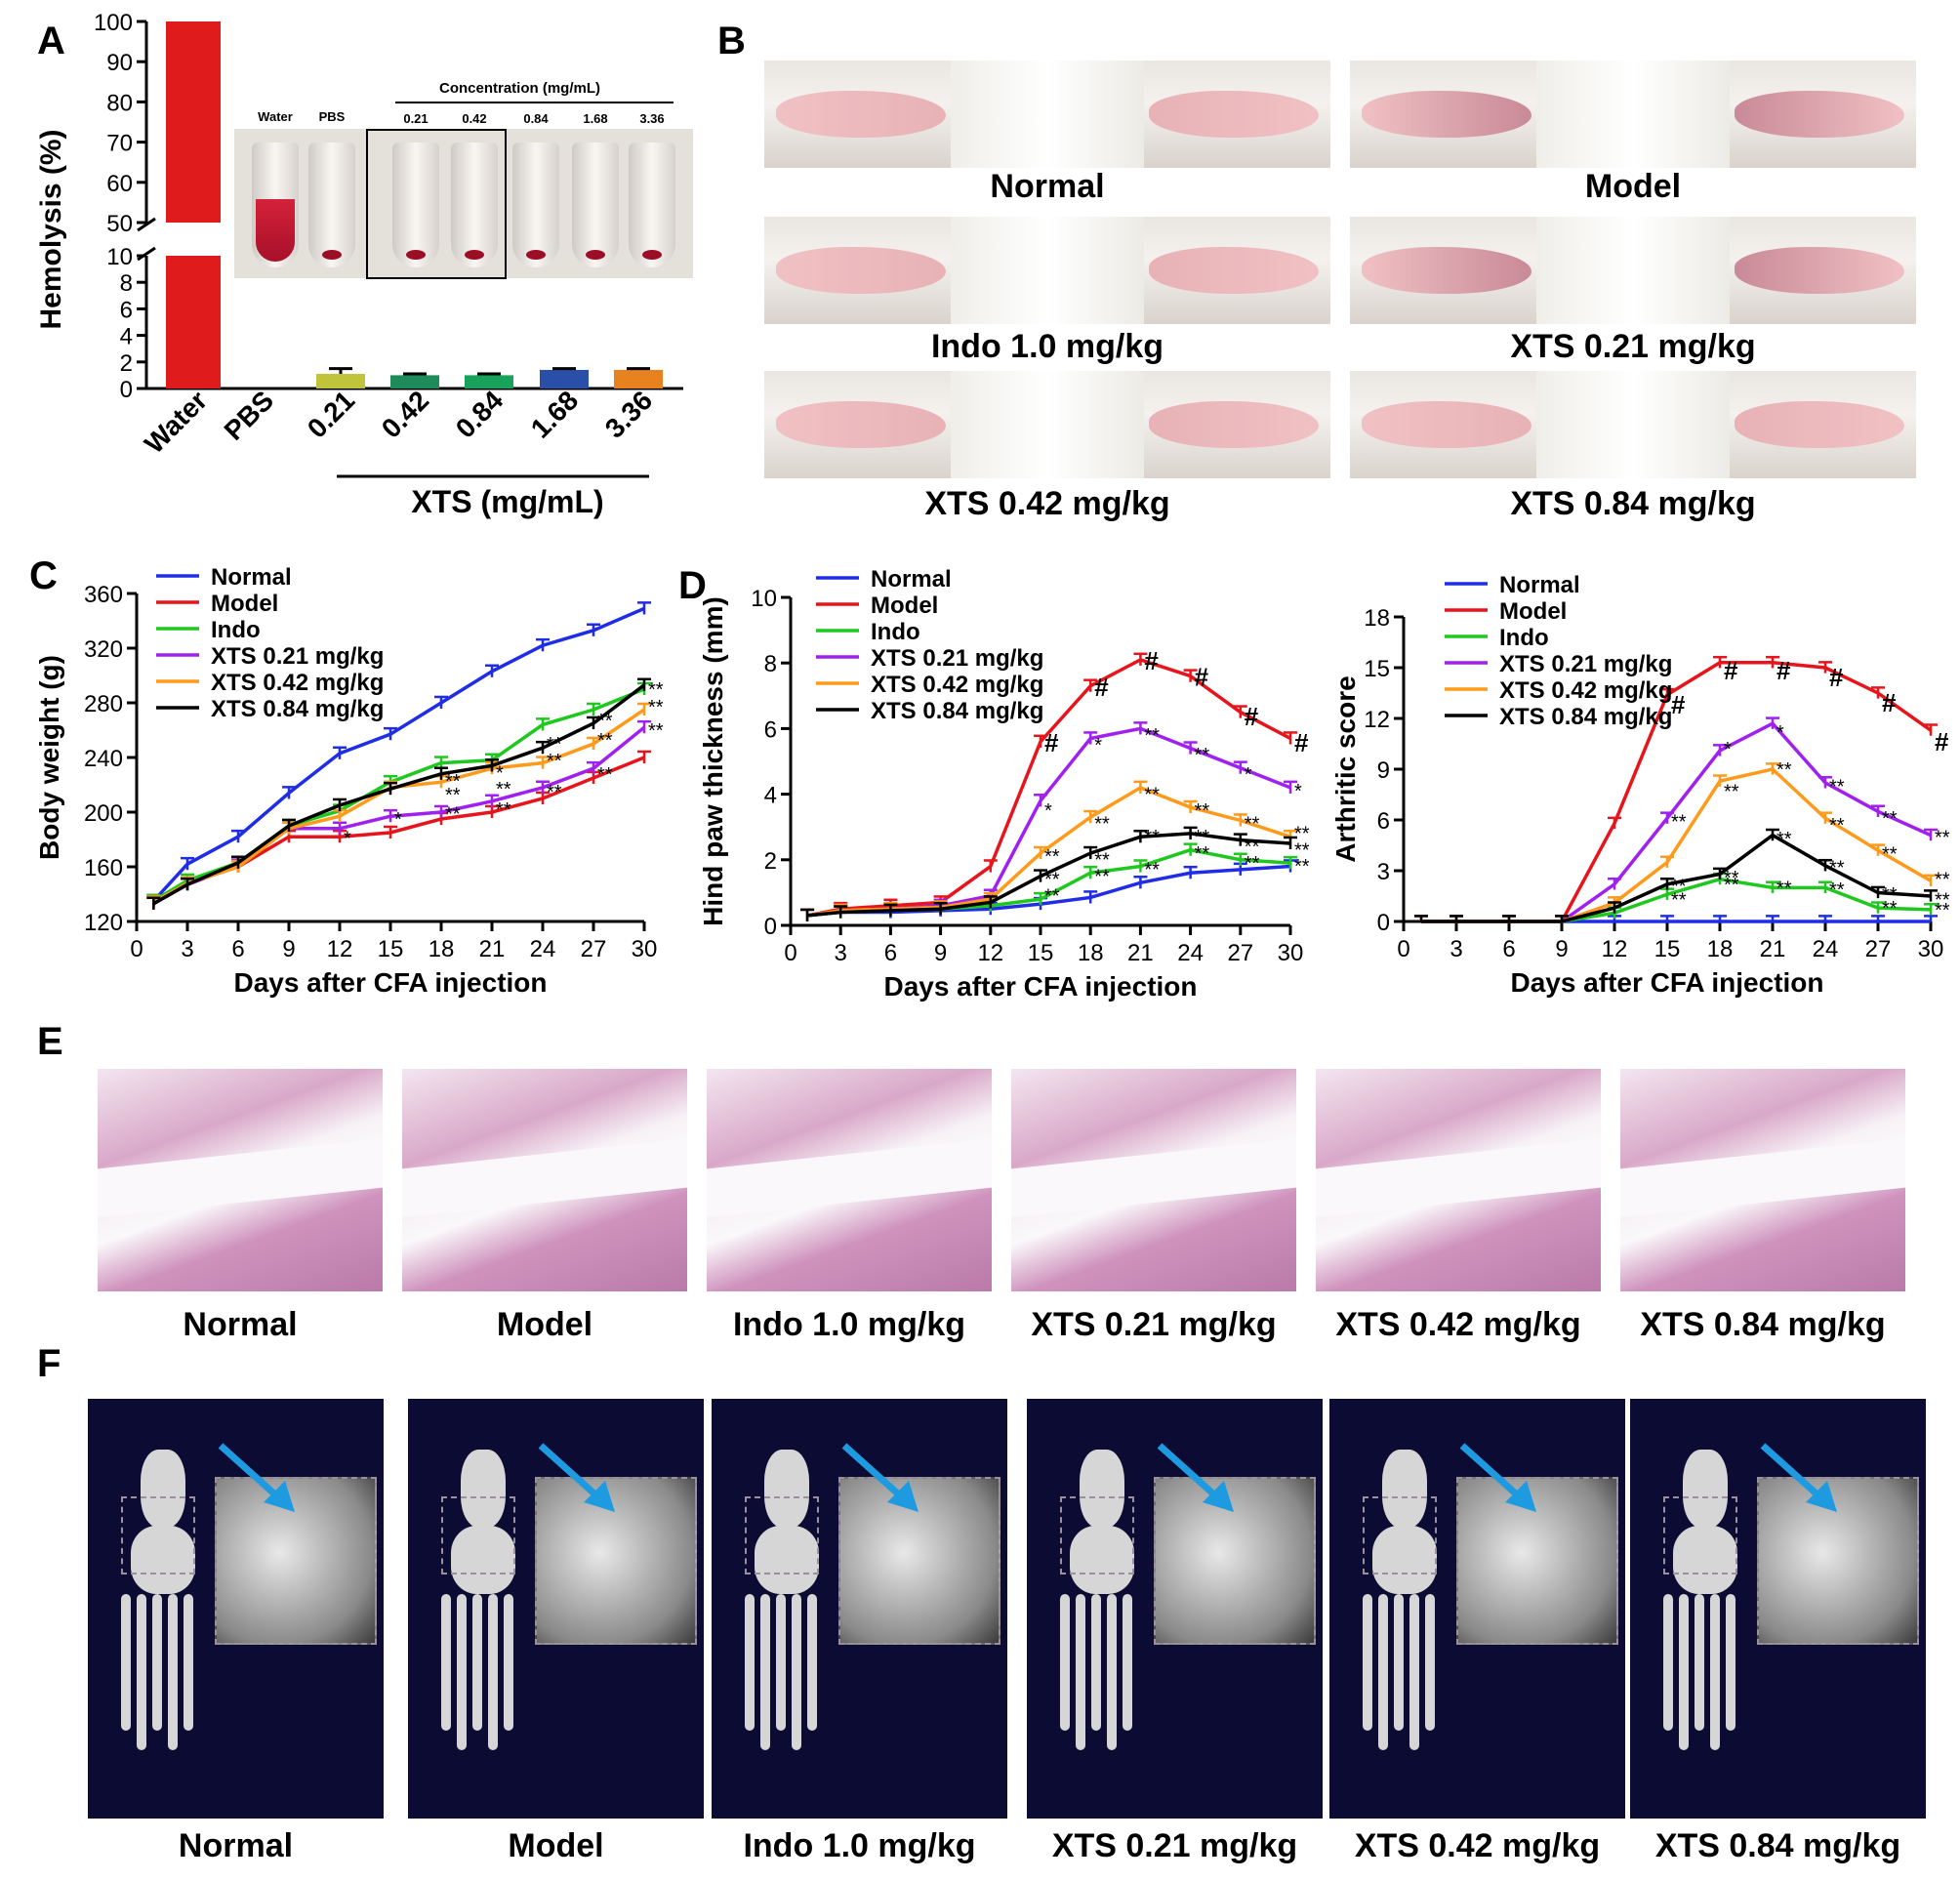 The image size is (1960, 1881). What do you see at coordinates (652, 118) in the screenshot?
I see `tube-label: 3.36` at bounding box center [652, 118].